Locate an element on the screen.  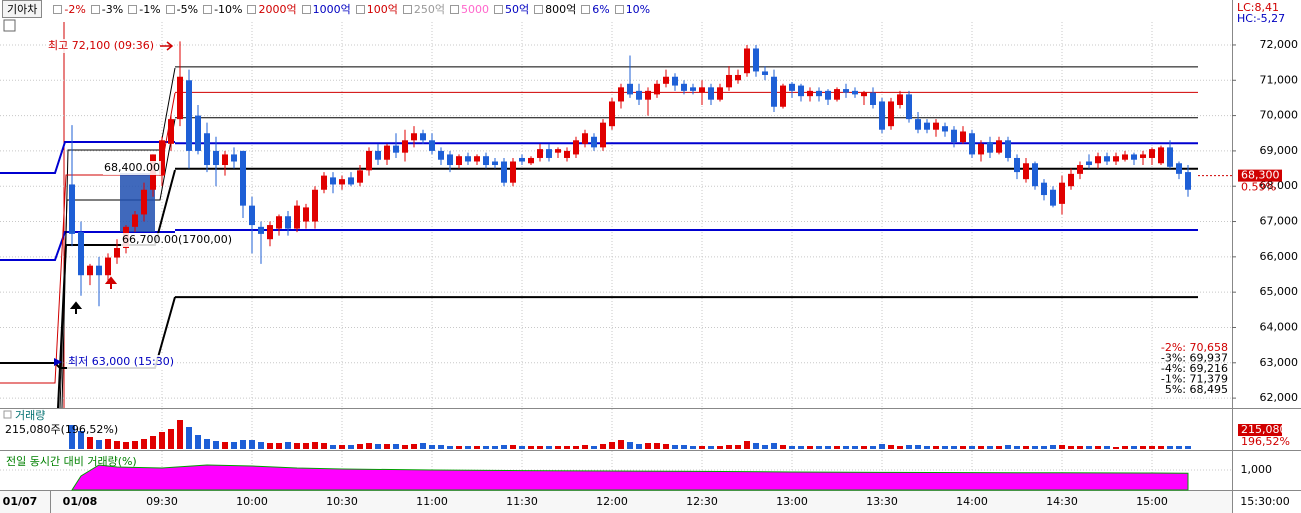
toolbar-item: 800억 is located at coordinates (555, 9).